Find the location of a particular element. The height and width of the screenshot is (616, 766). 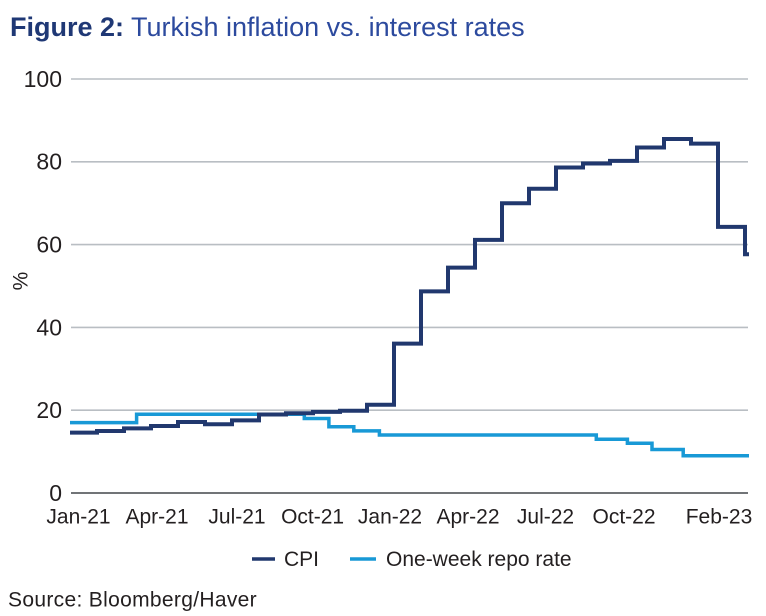

svg-text: 60 is located at coordinates (49, 245).